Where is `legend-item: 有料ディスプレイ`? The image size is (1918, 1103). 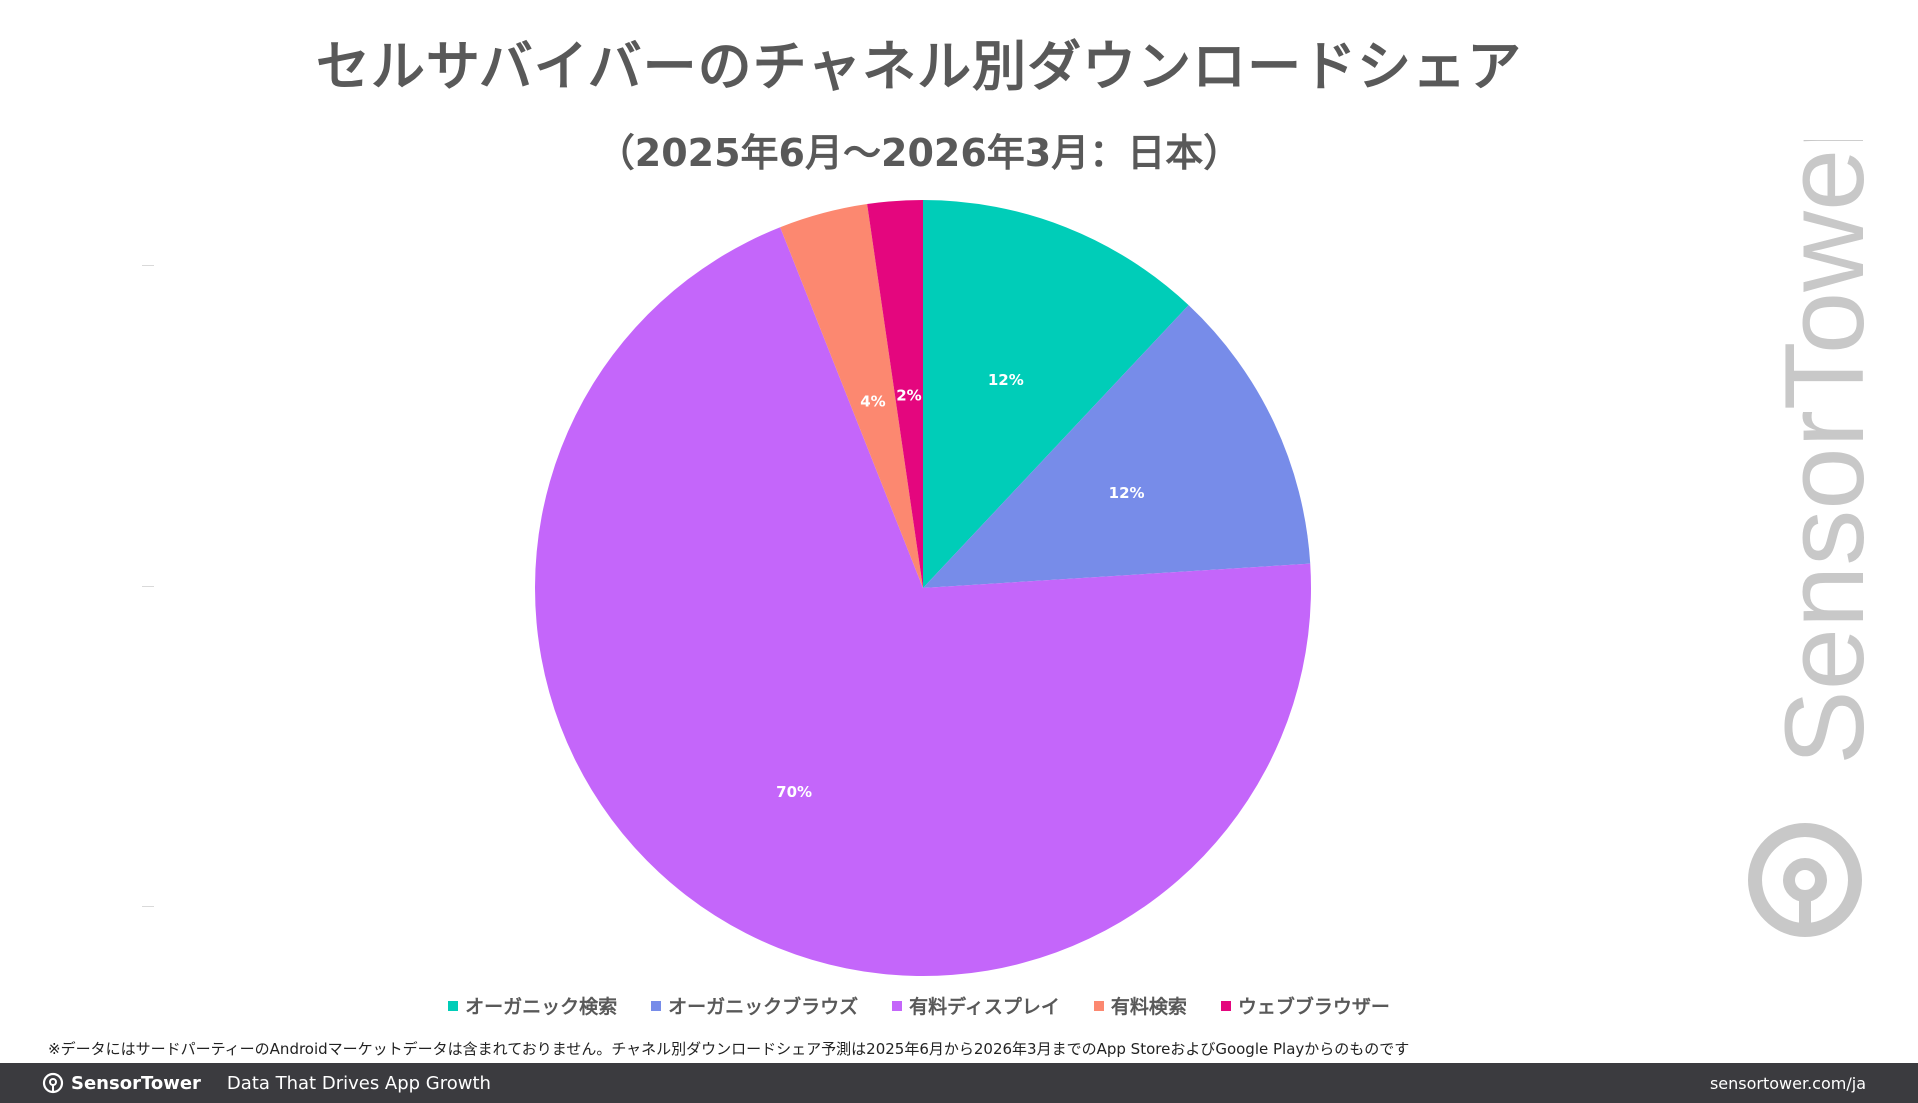 legend-item: 有料ディスプレイ is located at coordinates (976, 1005).